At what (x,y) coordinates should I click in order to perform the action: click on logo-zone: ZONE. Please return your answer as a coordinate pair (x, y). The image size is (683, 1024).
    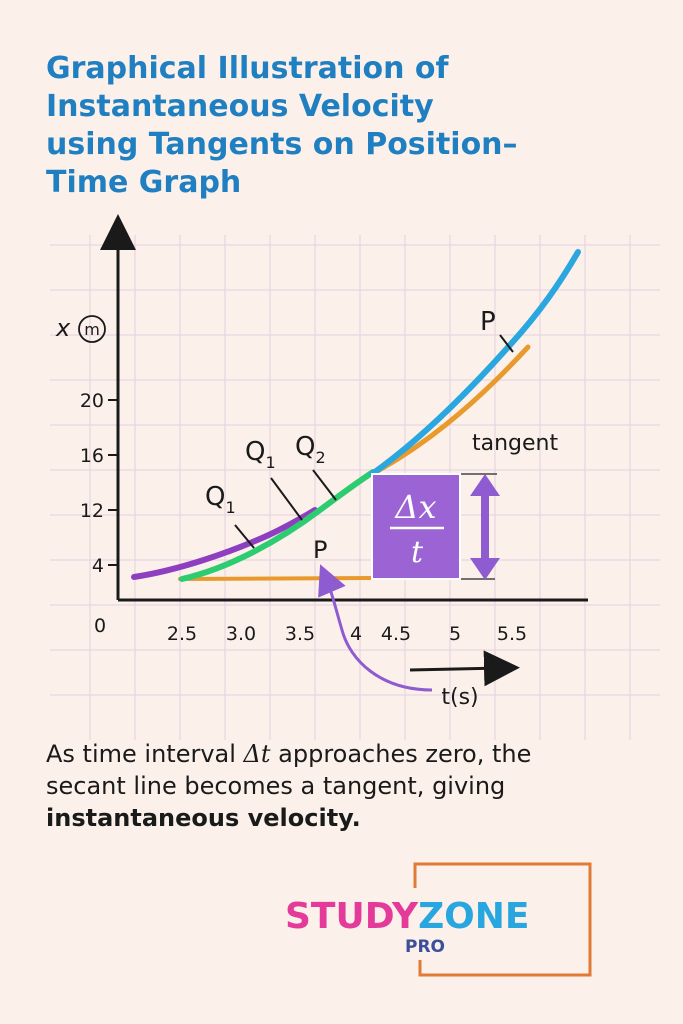
    Looking at the image, I should click on (473, 916).